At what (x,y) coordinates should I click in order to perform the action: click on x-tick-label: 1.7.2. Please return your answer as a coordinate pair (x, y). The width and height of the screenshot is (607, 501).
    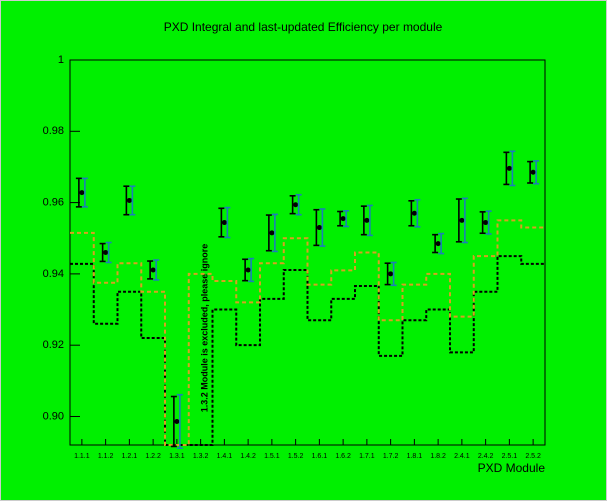
    Looking at the image, I should click on (391, 456).